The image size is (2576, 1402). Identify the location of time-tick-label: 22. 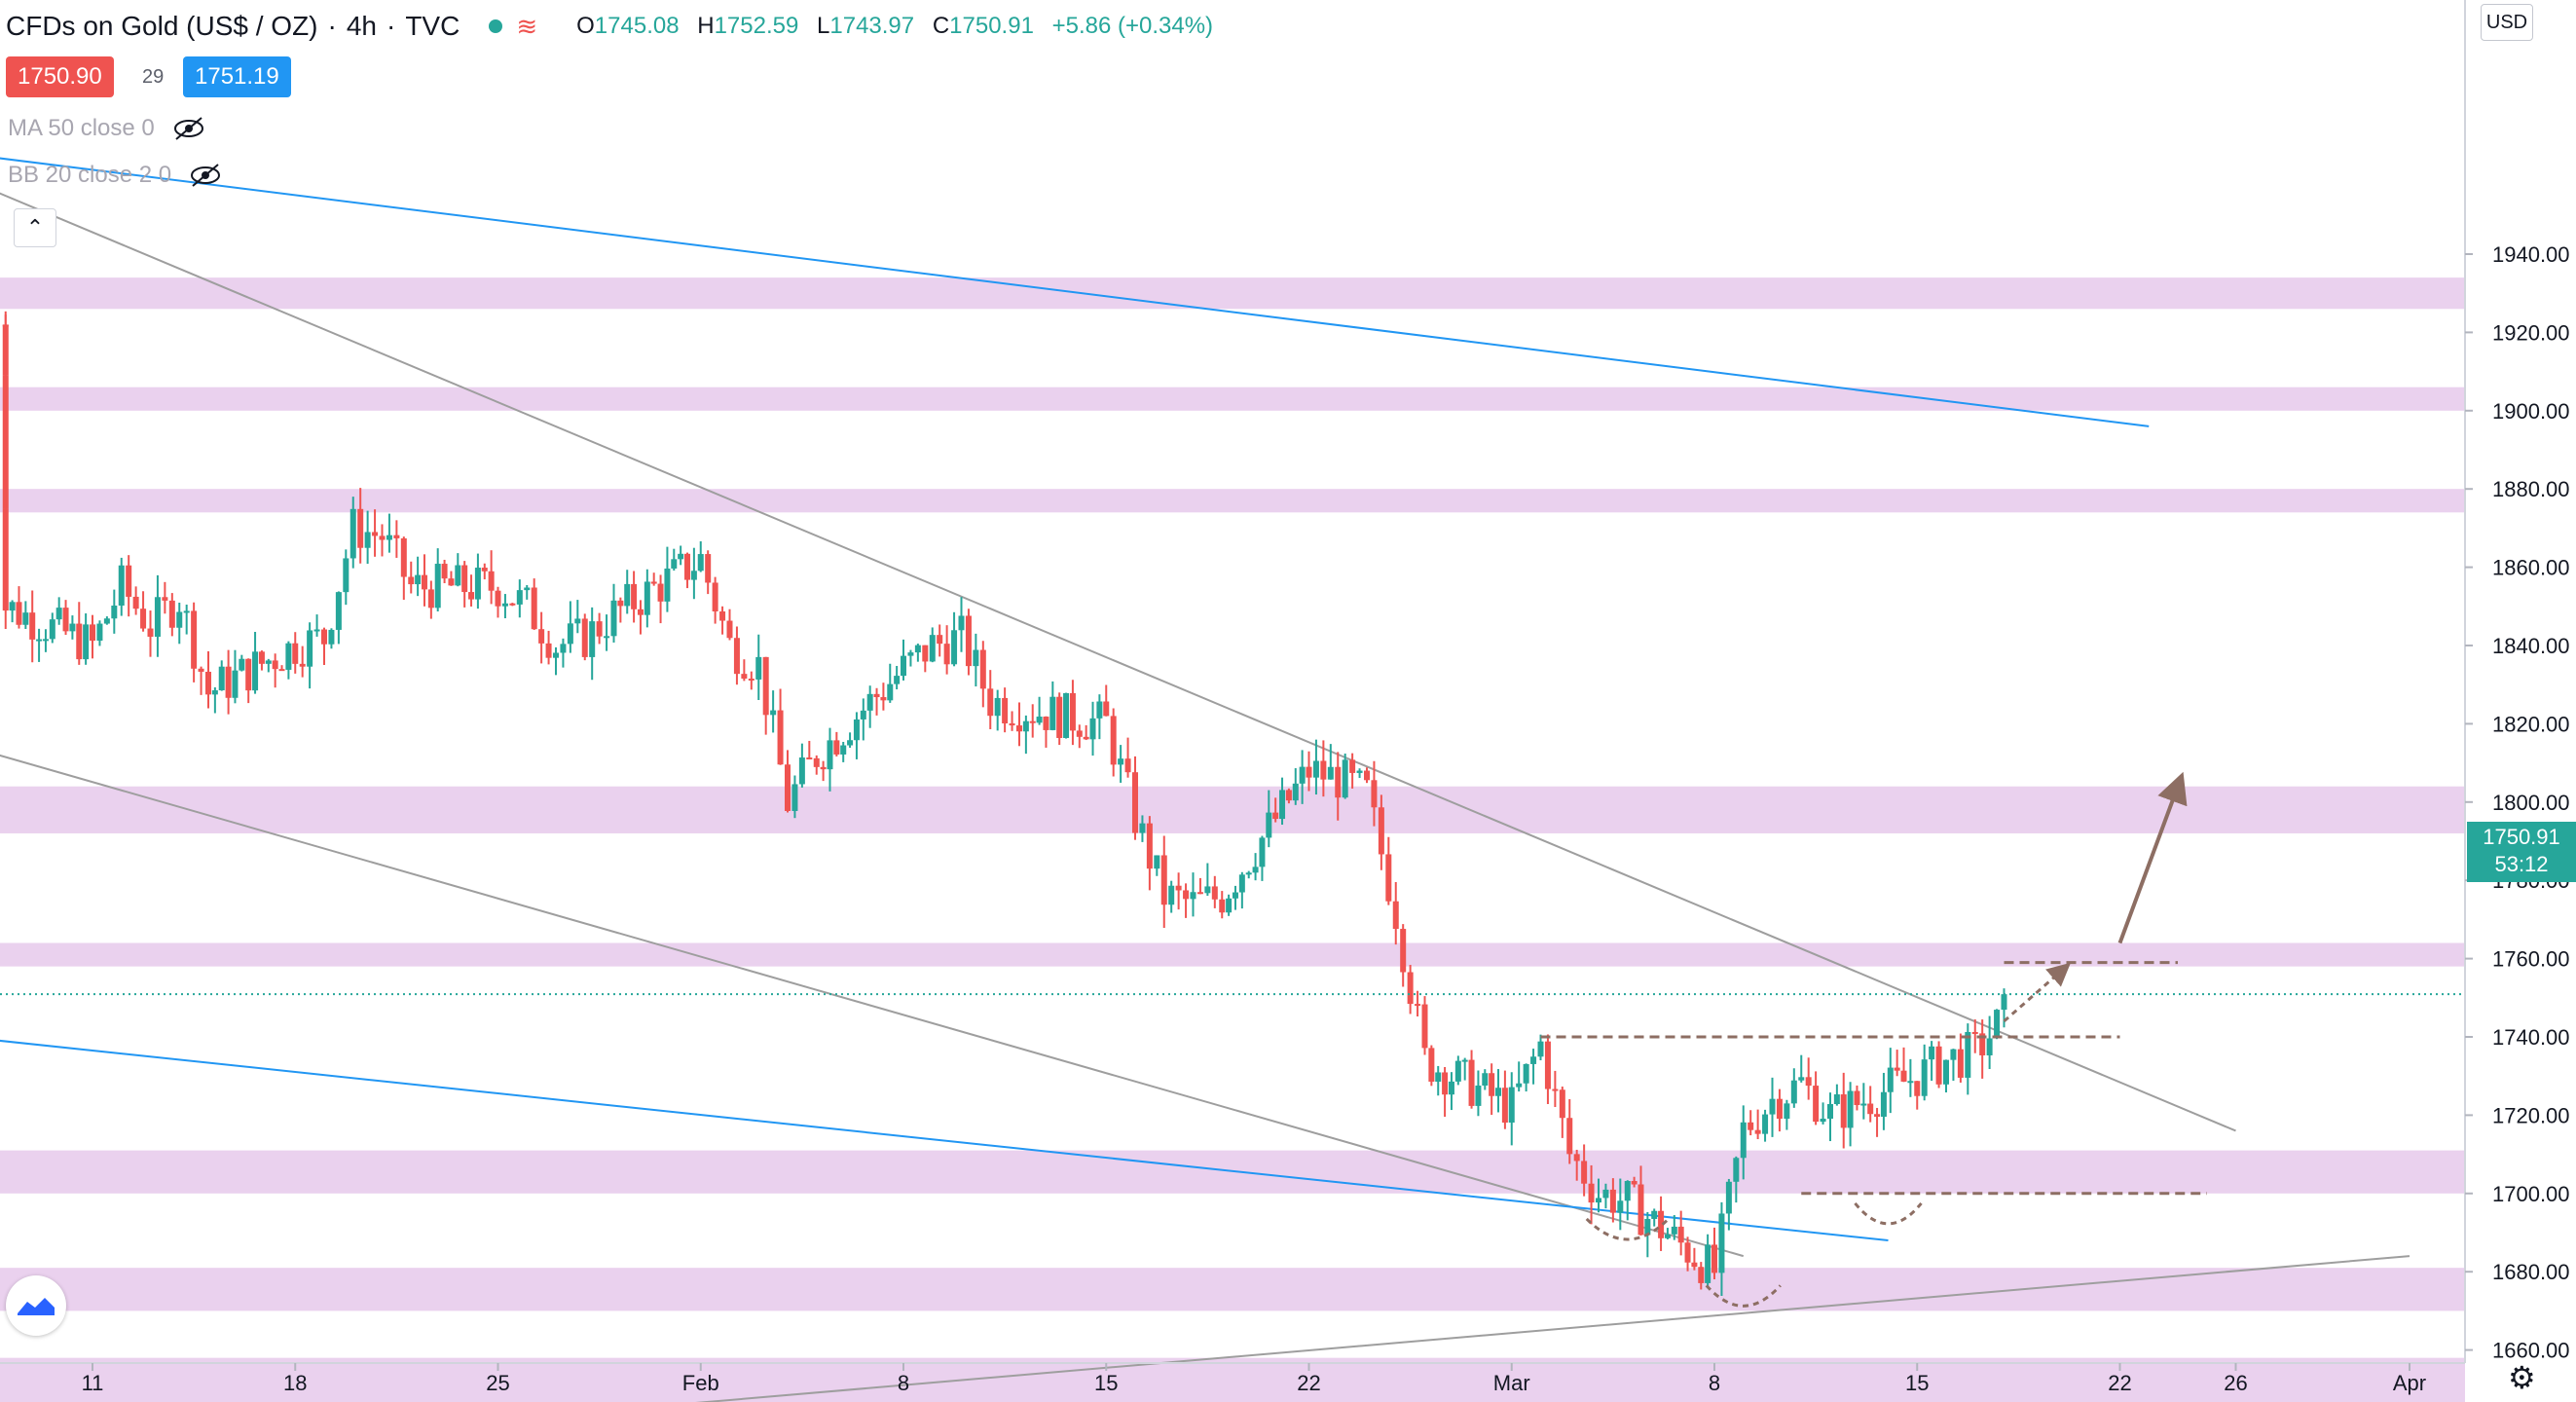
(1308, 1383).